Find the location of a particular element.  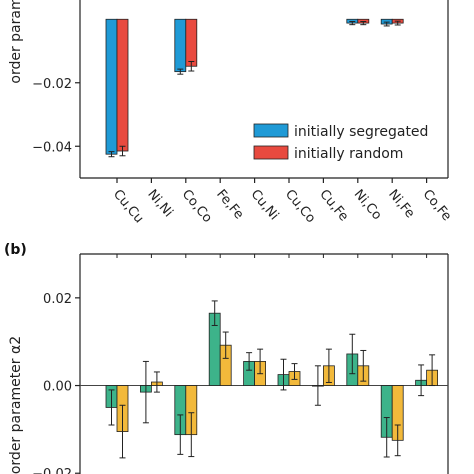

x-tick-label: Cu,Co is located at coordinates (300, 206).